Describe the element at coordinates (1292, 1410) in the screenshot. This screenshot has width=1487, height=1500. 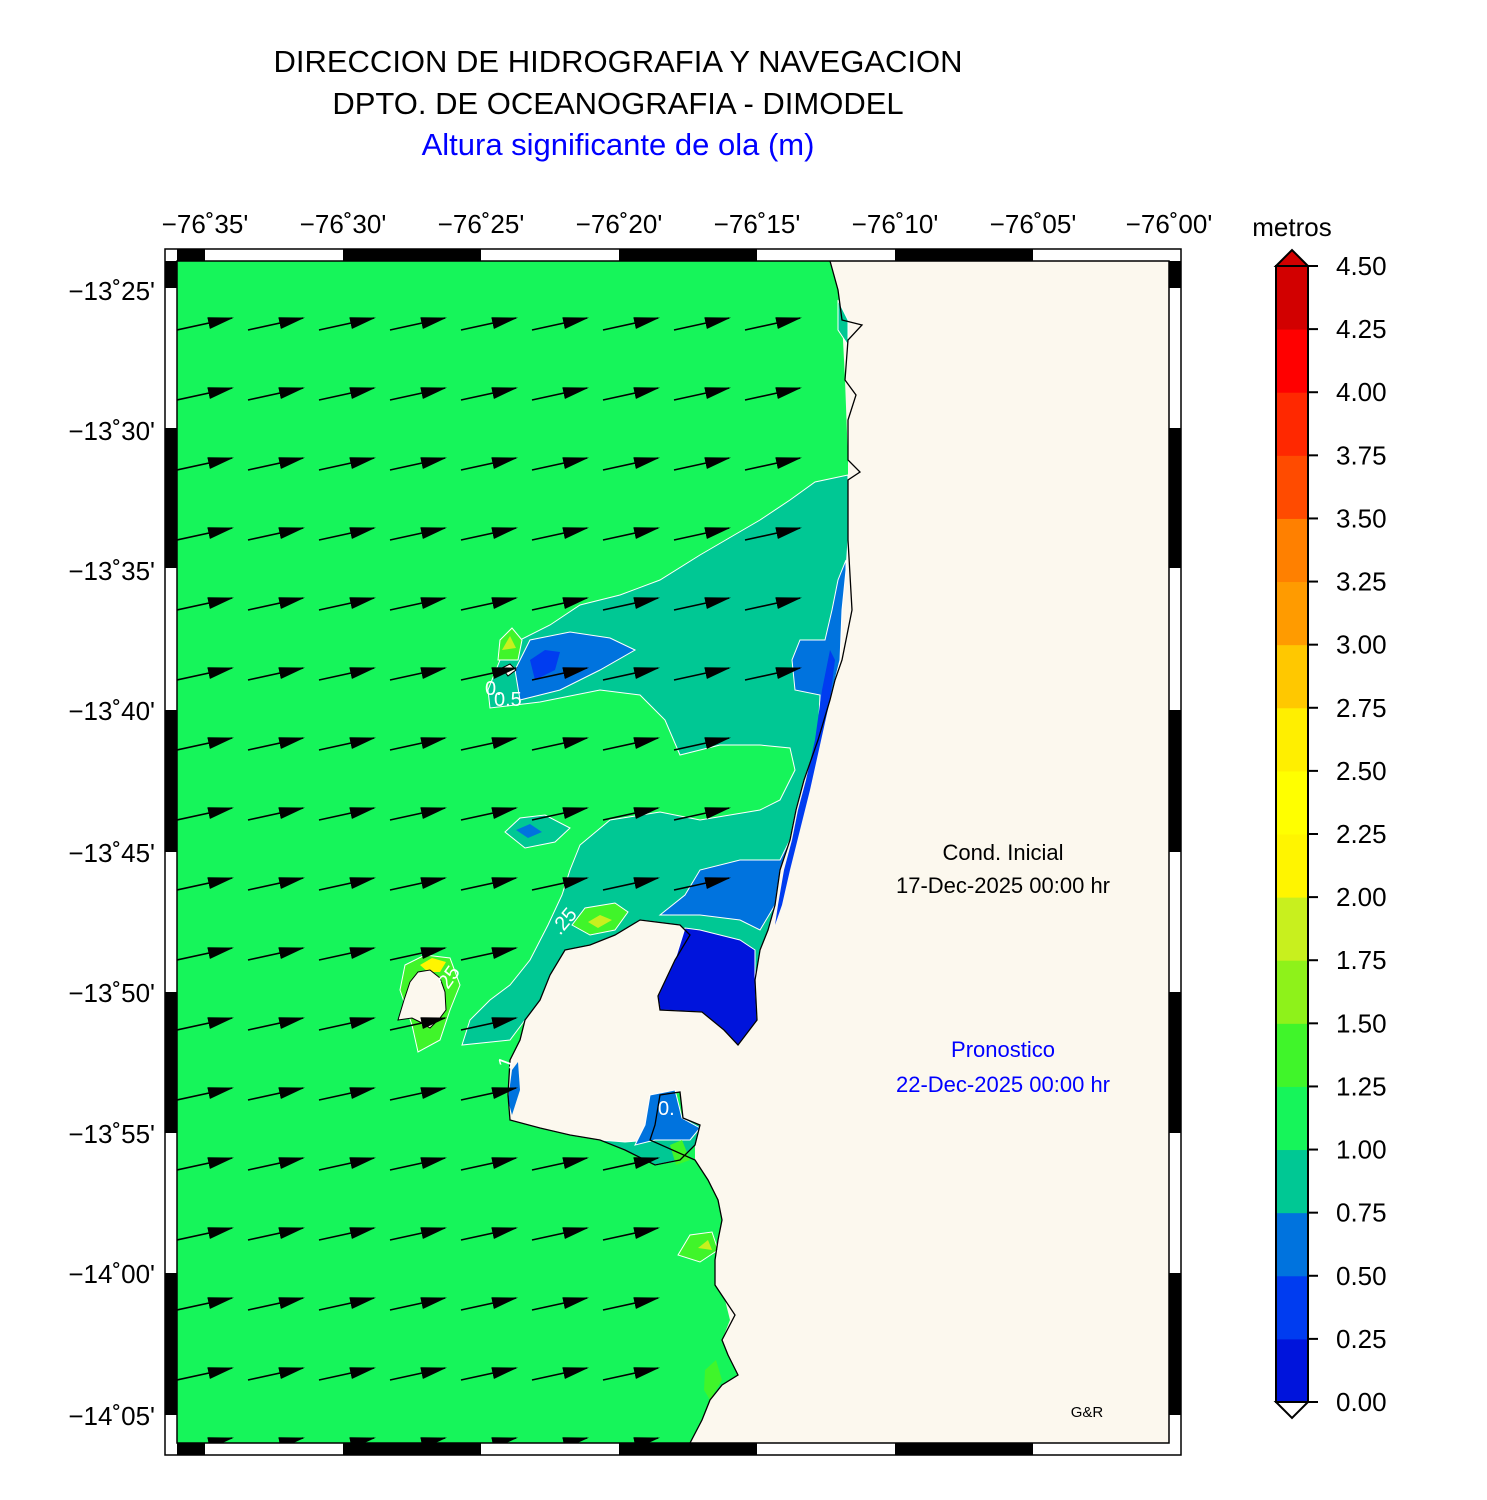
I see `colorbar-underflow-triangle` at that location.